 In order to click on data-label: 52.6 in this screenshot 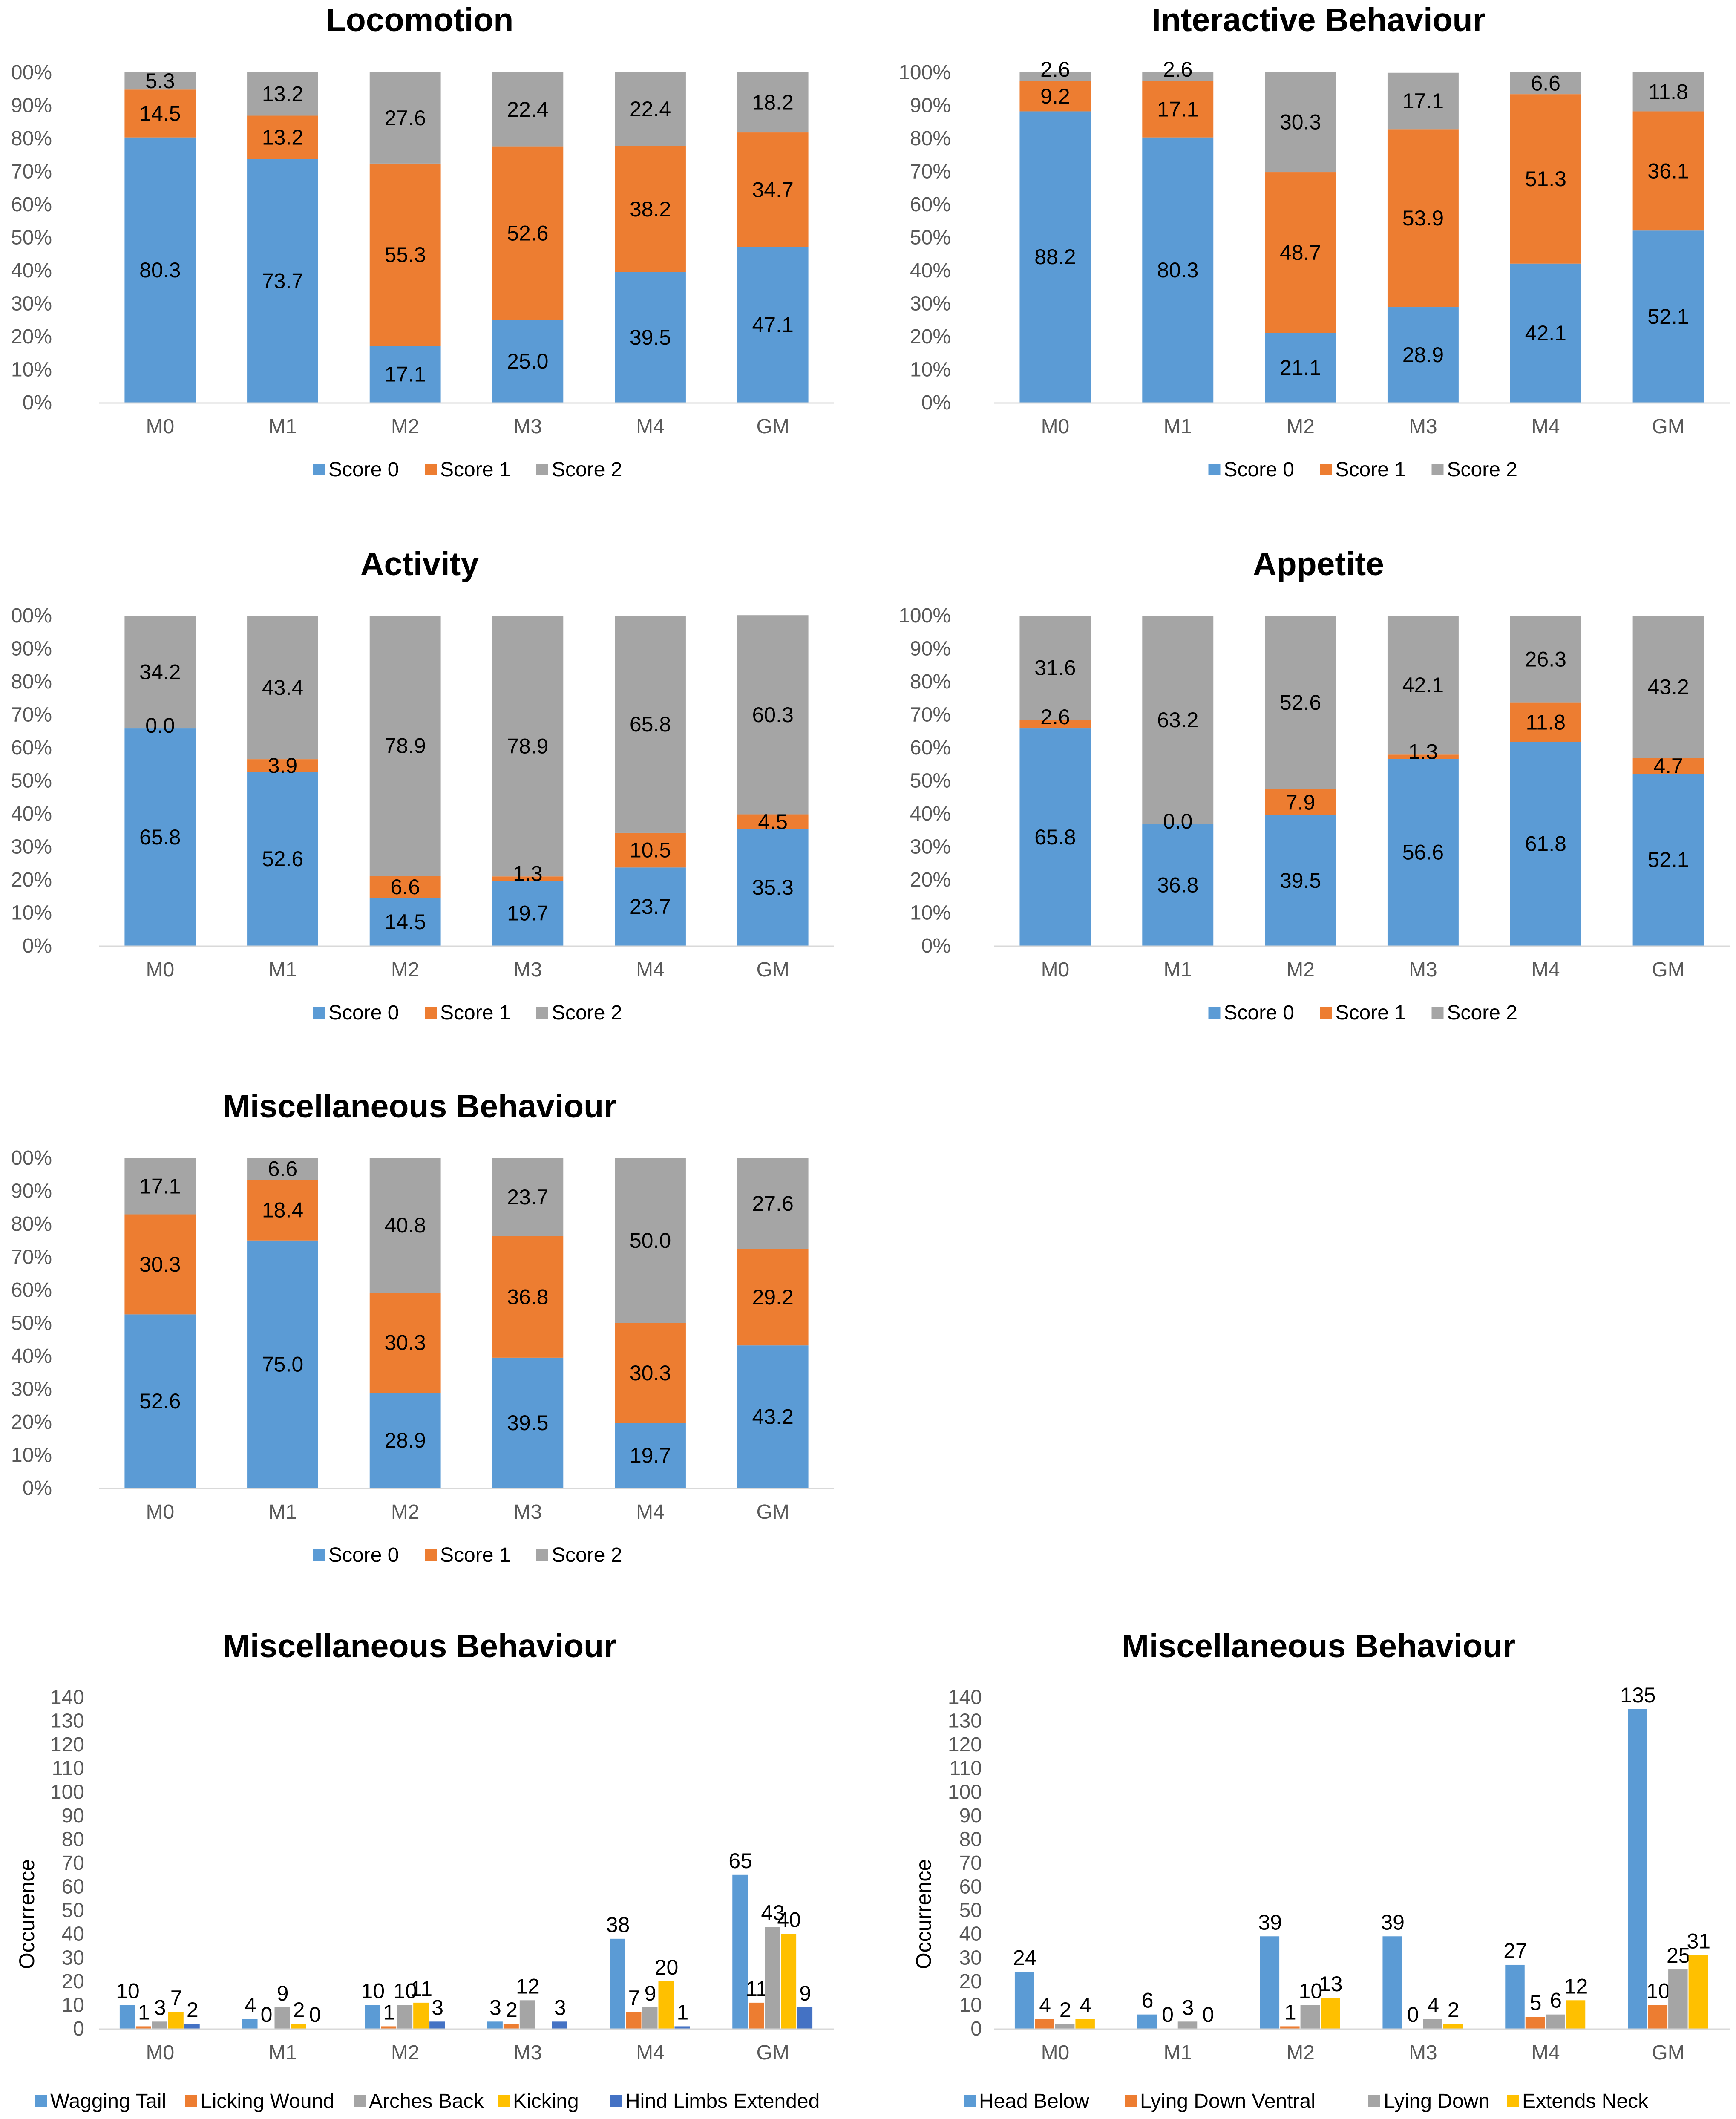, I will do `click(527, 233)`.